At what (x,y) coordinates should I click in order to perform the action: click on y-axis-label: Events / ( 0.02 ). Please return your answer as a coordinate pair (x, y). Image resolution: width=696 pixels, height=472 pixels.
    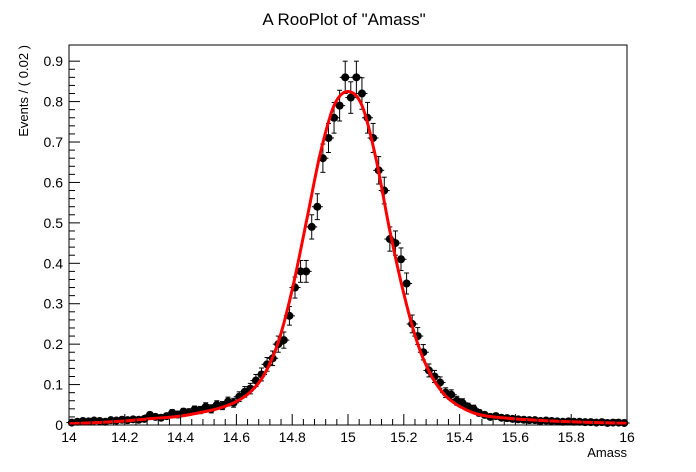
    Looking at the image, I should click on (23, 91).